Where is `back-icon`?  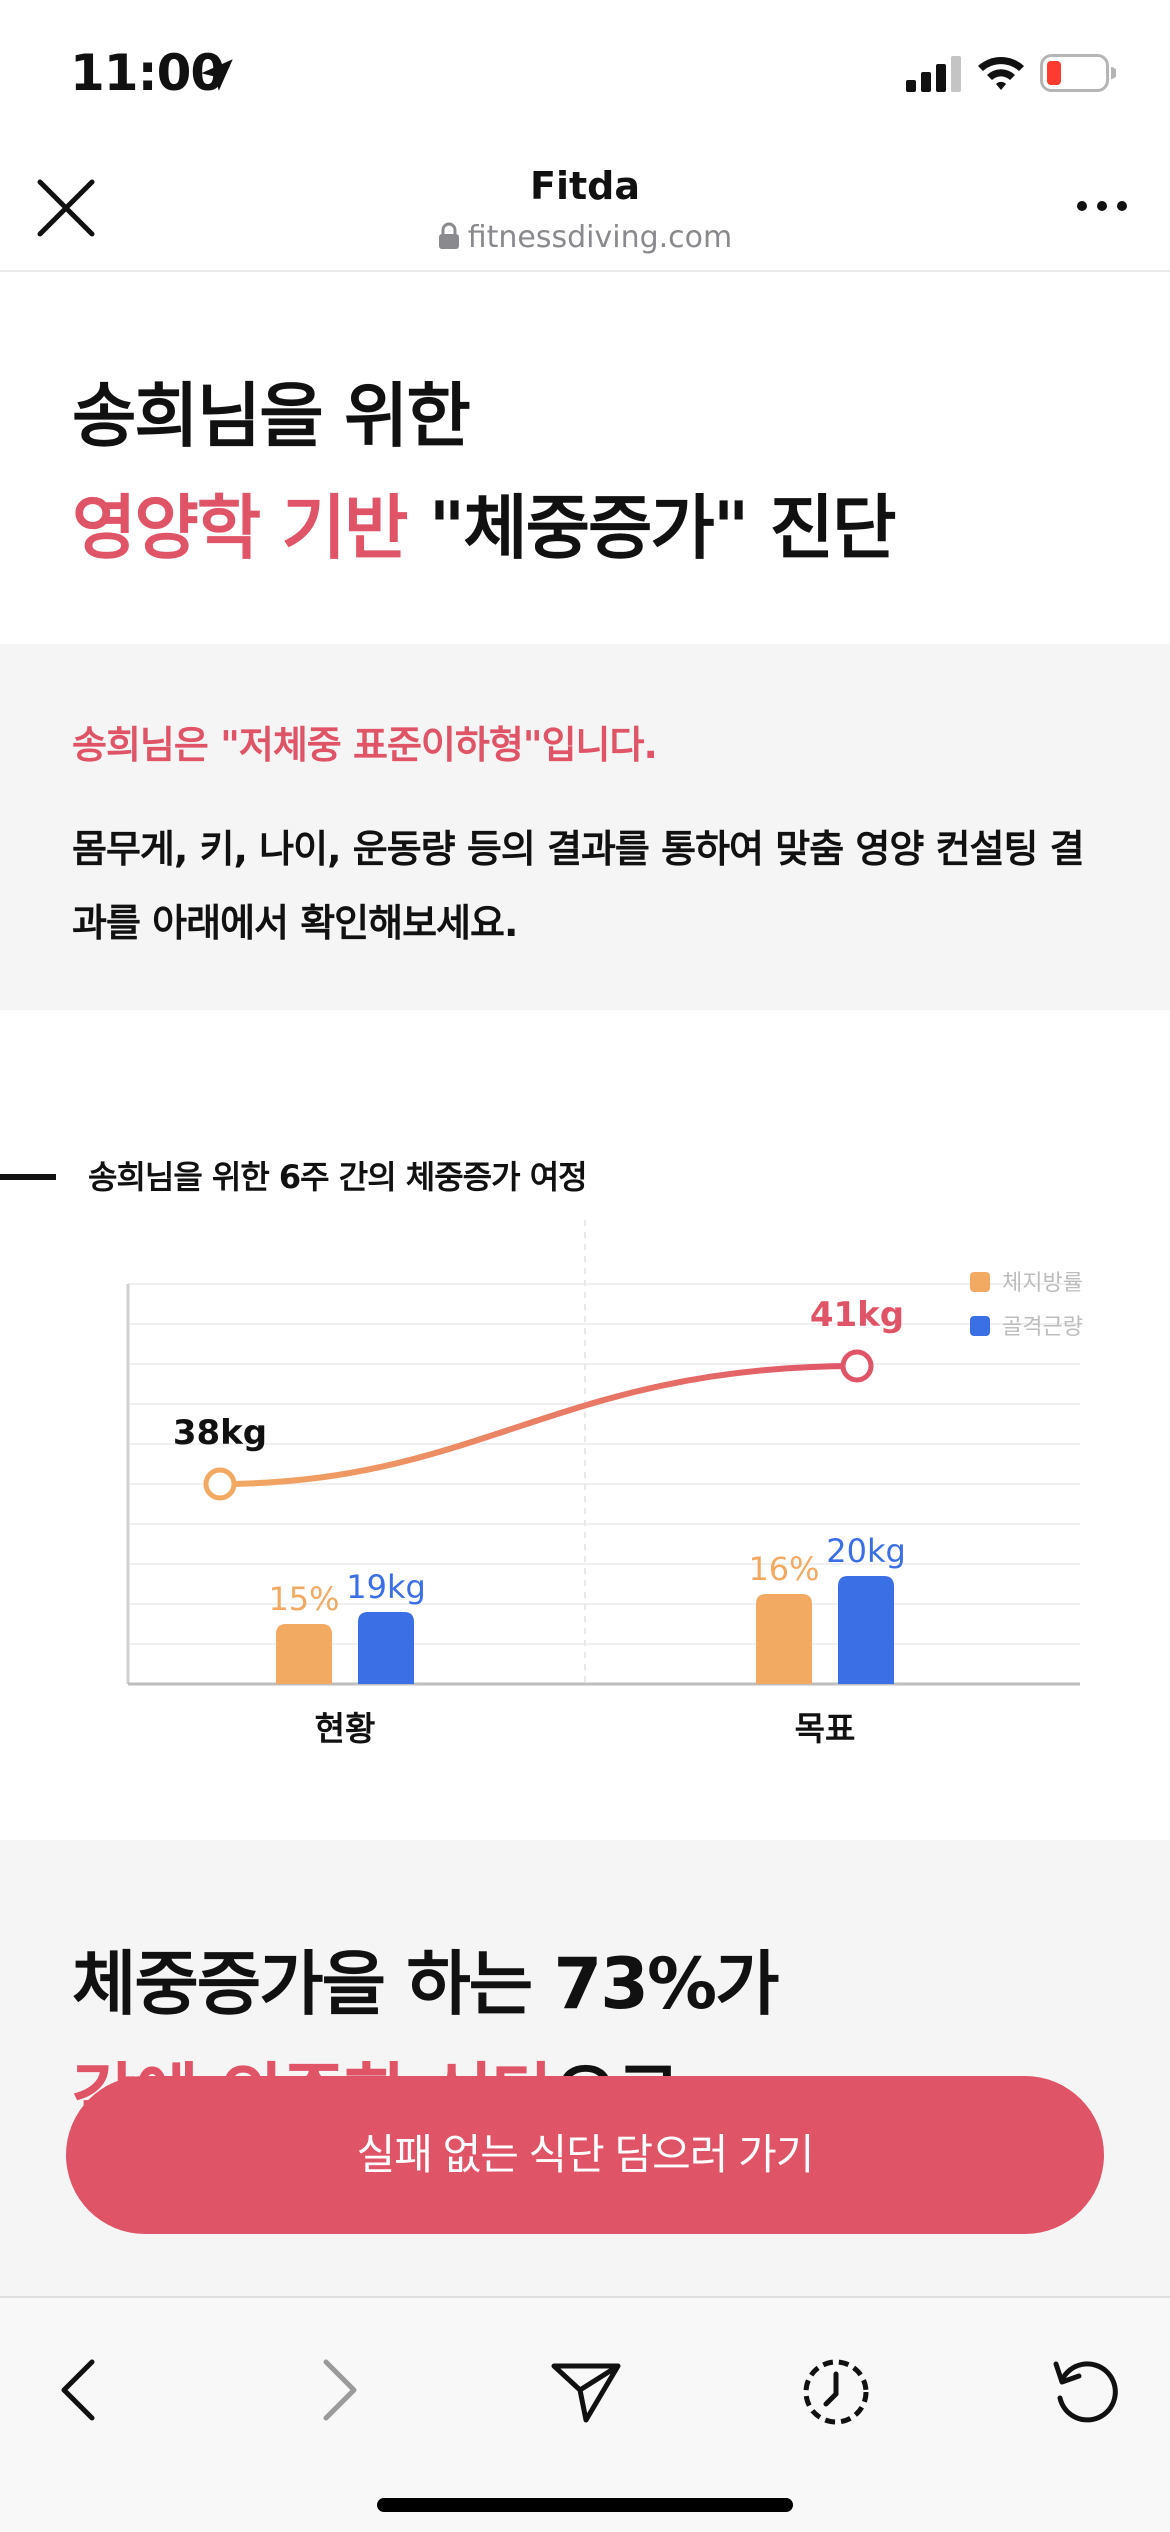 back-icon is located at coordinates (82, 2390).